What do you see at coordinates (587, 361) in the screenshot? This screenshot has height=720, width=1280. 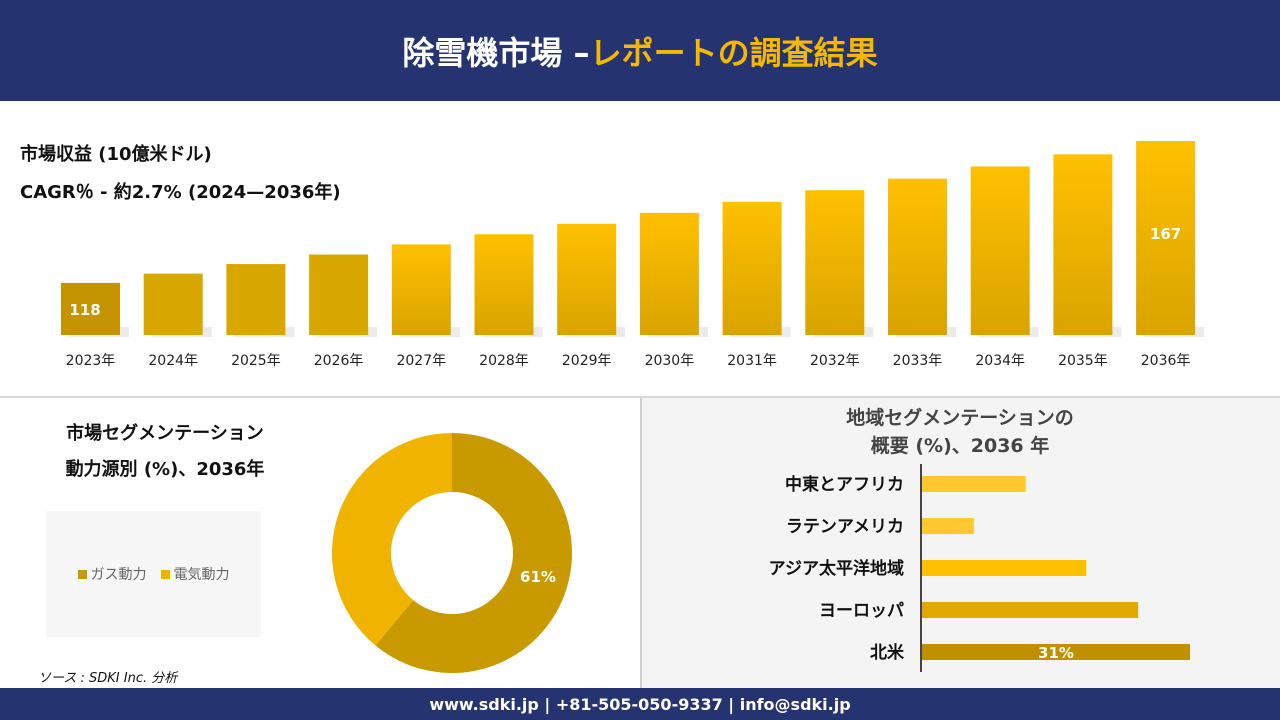 I see `x-tick-label: 2029年` at bounding box center [587, 361].